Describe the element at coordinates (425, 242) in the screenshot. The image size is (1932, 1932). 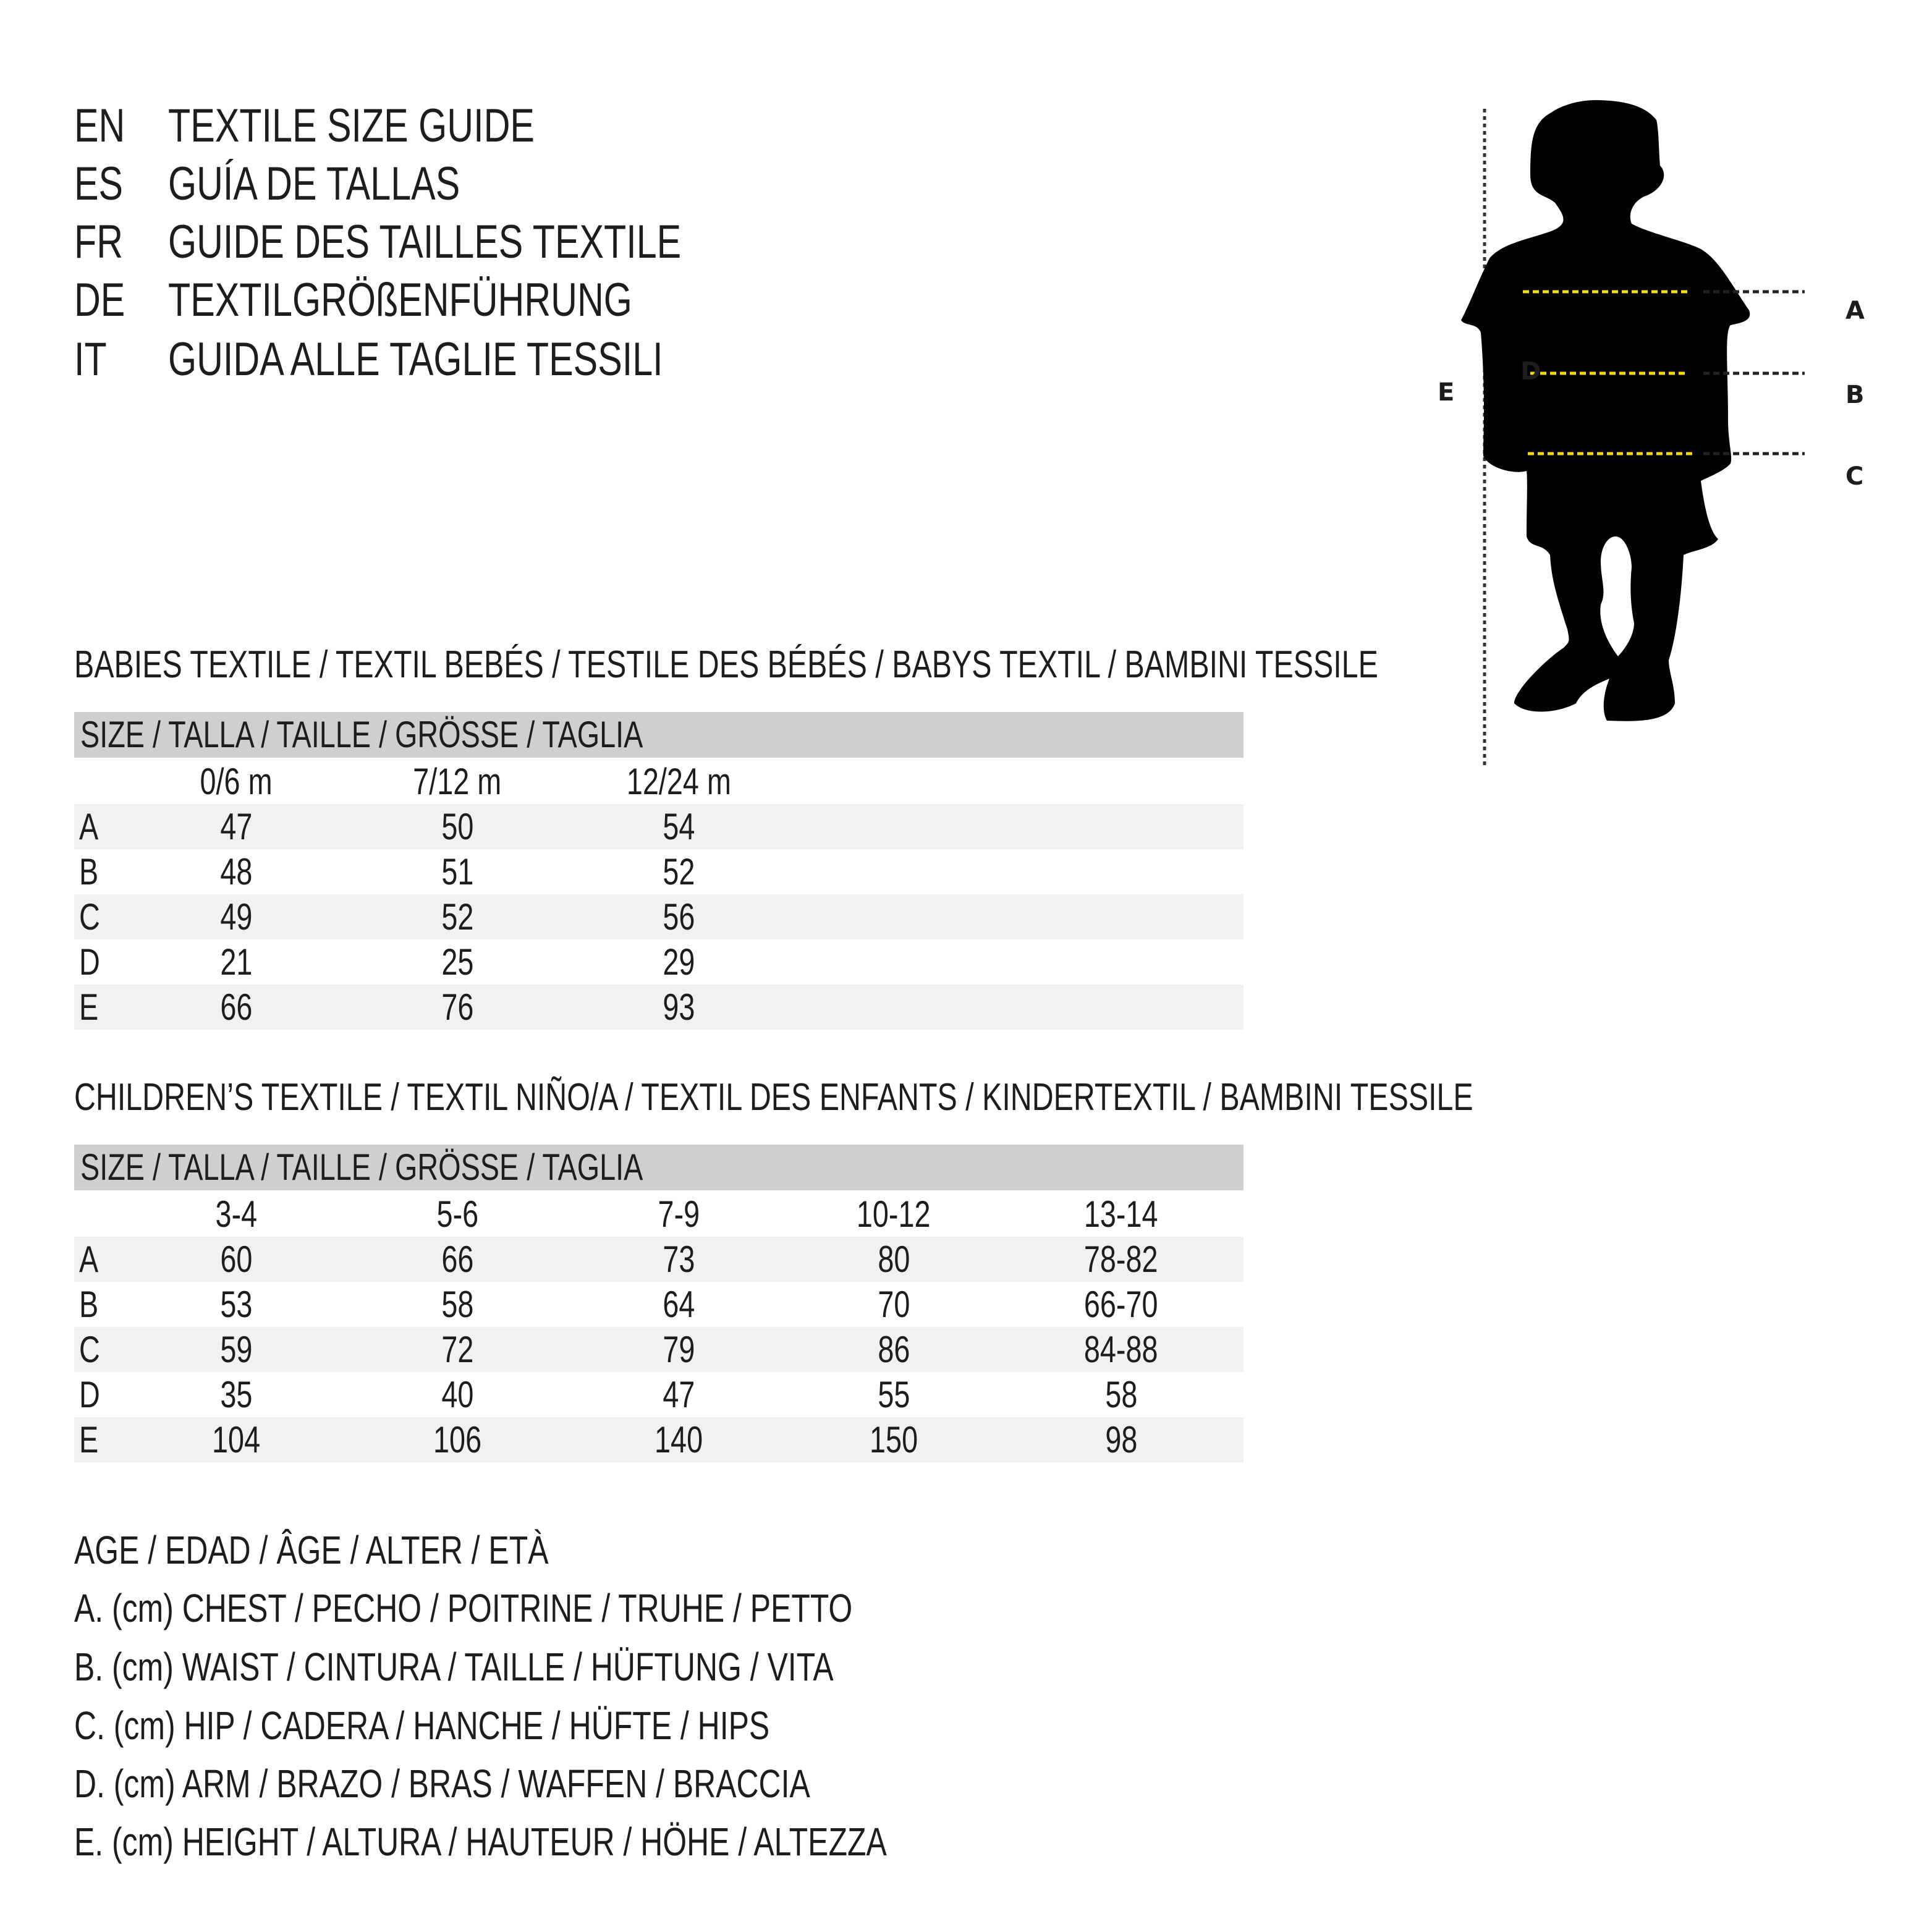
I see `title-text: GUIDE DES TAILLES TEXTILE` at that location.